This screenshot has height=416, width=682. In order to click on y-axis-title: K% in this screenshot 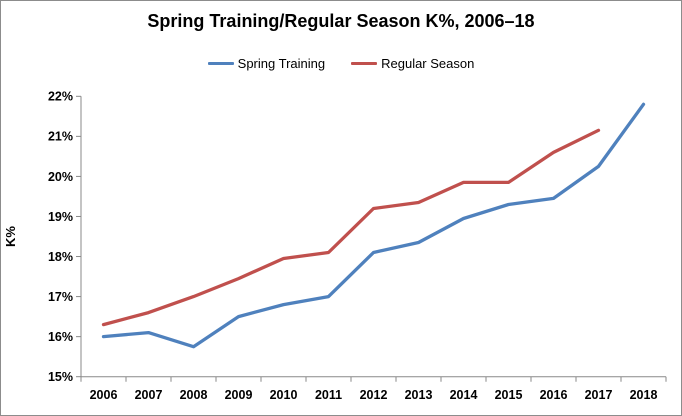, I will do `click(10, 236)`.